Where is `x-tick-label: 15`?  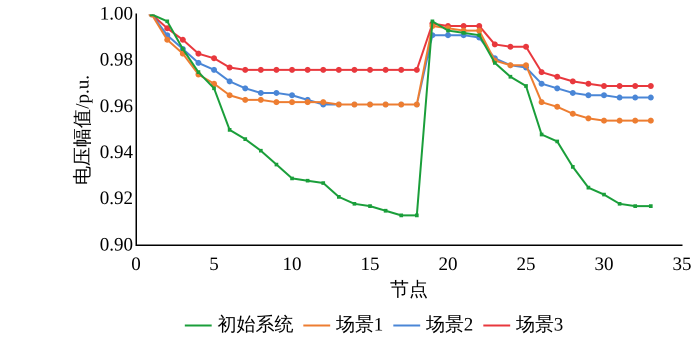
x-tick-label: 15 is located at coordinates (370, 264).